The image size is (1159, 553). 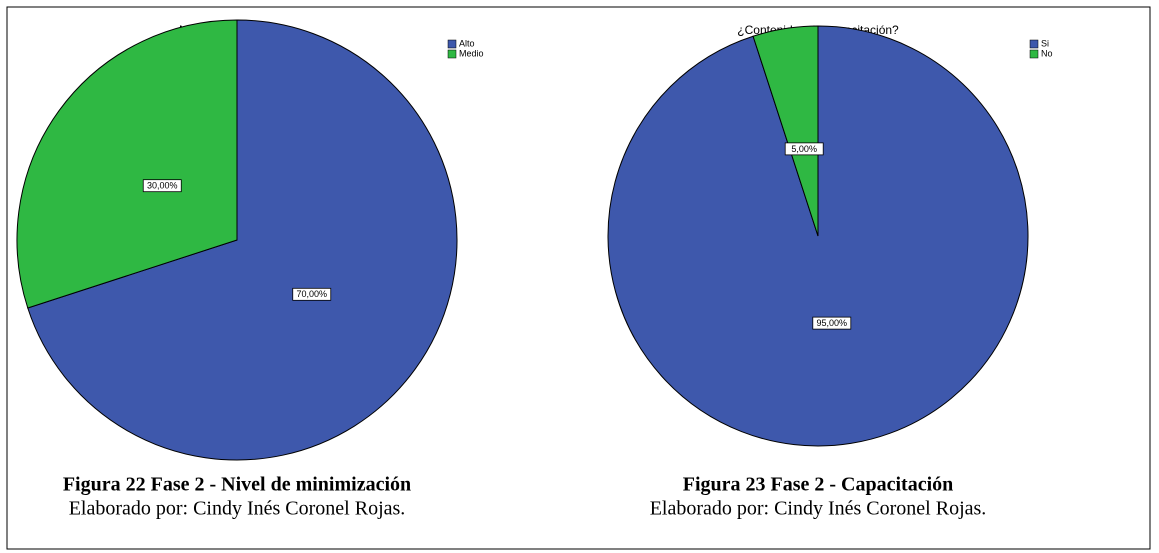 What do you see at coordinates (1045, 43) in the screenshot?
I see `legend-label: Si` at bounding box center [1045, 43].